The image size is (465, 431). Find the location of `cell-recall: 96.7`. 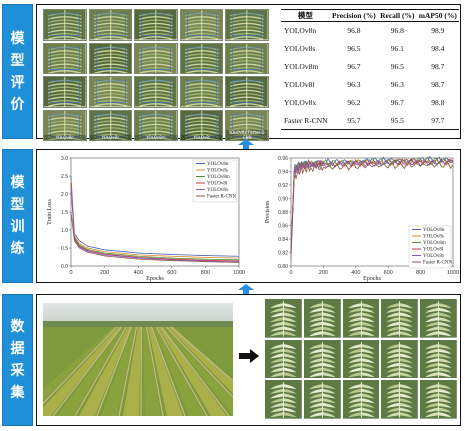

cell-recall: 96.7 is located at coordinates (397, 102).